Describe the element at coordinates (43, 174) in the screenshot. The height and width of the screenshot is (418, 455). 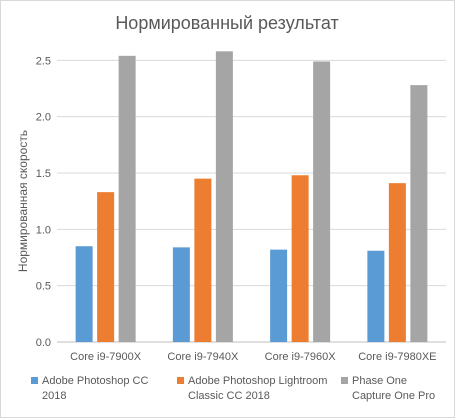
I see `y-tick-label: 1.5` at that location.